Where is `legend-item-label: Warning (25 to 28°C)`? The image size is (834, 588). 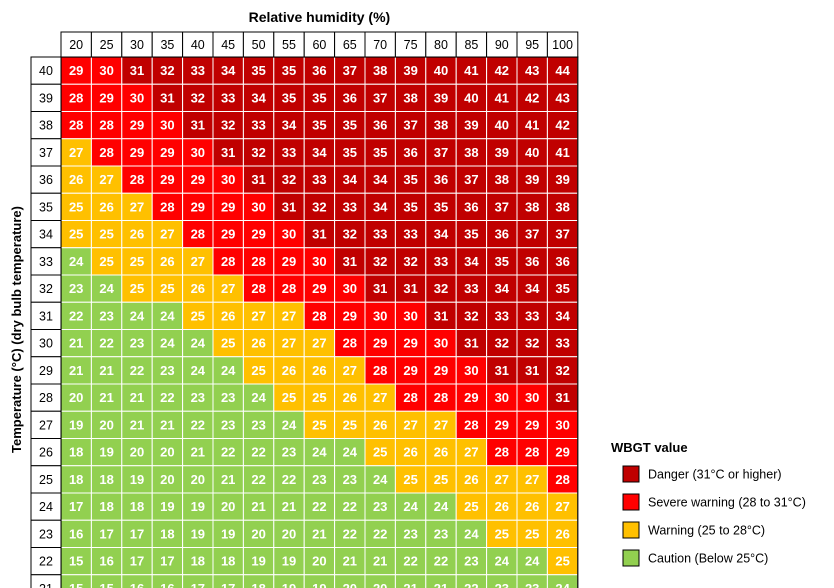 legend-item-label: Warning (25 to 28°C) is located at coordinates (706, 531).